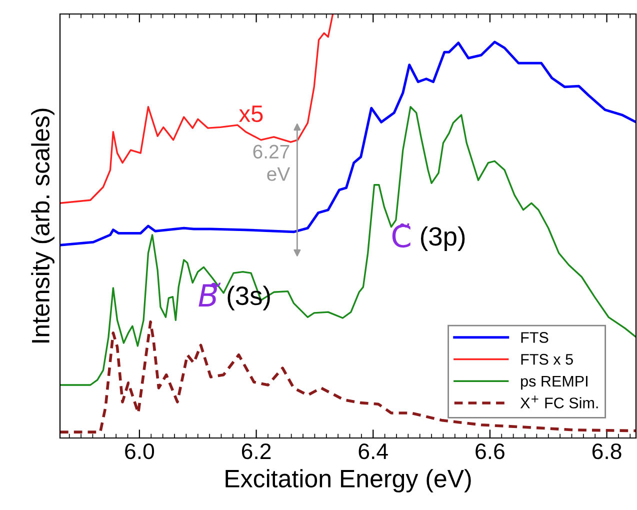 Image resolution: width=637 pixels, height=510 pixels. What do you see at coordinates (42, 225) in the screenshot?
I see `y-axis-title: Intensity (arb. scales)` at bounding box center [42, 225].